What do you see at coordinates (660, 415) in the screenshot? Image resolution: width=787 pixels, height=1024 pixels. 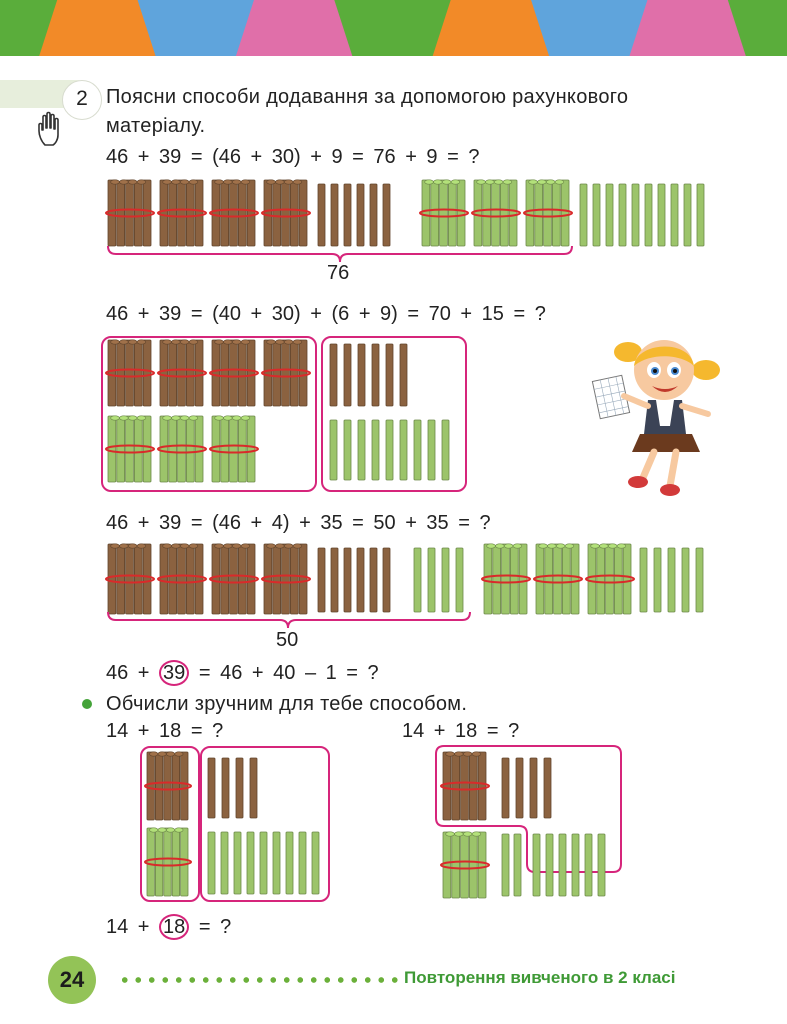 I see `girl-illustration` at bounding box center [660, 415].